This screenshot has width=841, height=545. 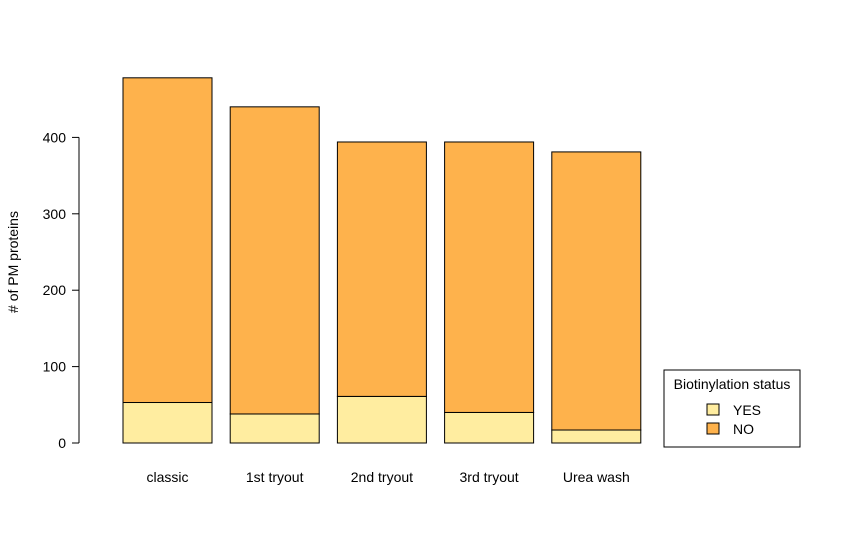 I want to click on bar-no-1st-tryout, so click(x=274, y=260).